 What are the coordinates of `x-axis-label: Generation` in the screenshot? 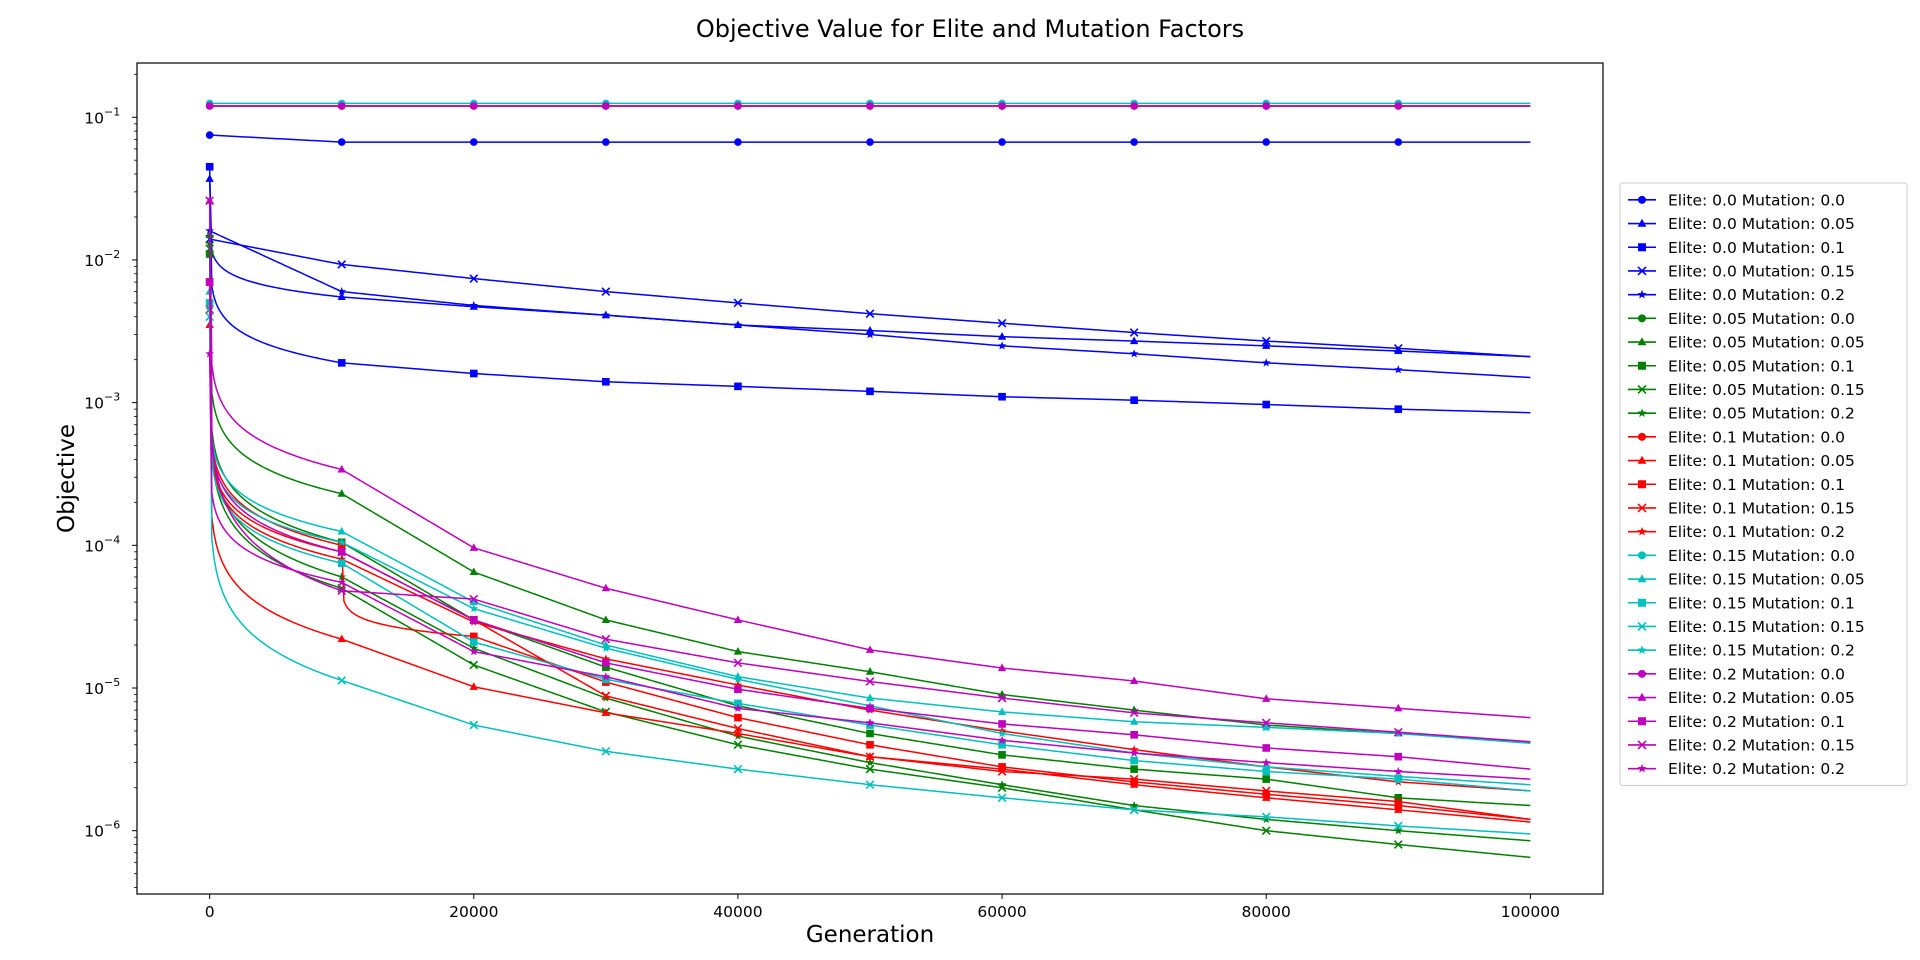 It's located at (870, 935).